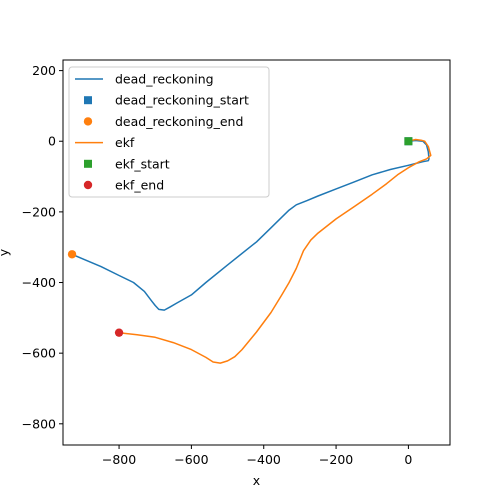 The height and width of the screenshot is (500, 500). What do you see at coordinates (191, 459) in the screenshot?
I see `x-tick-label: −600` at bounding box center [191, 459].